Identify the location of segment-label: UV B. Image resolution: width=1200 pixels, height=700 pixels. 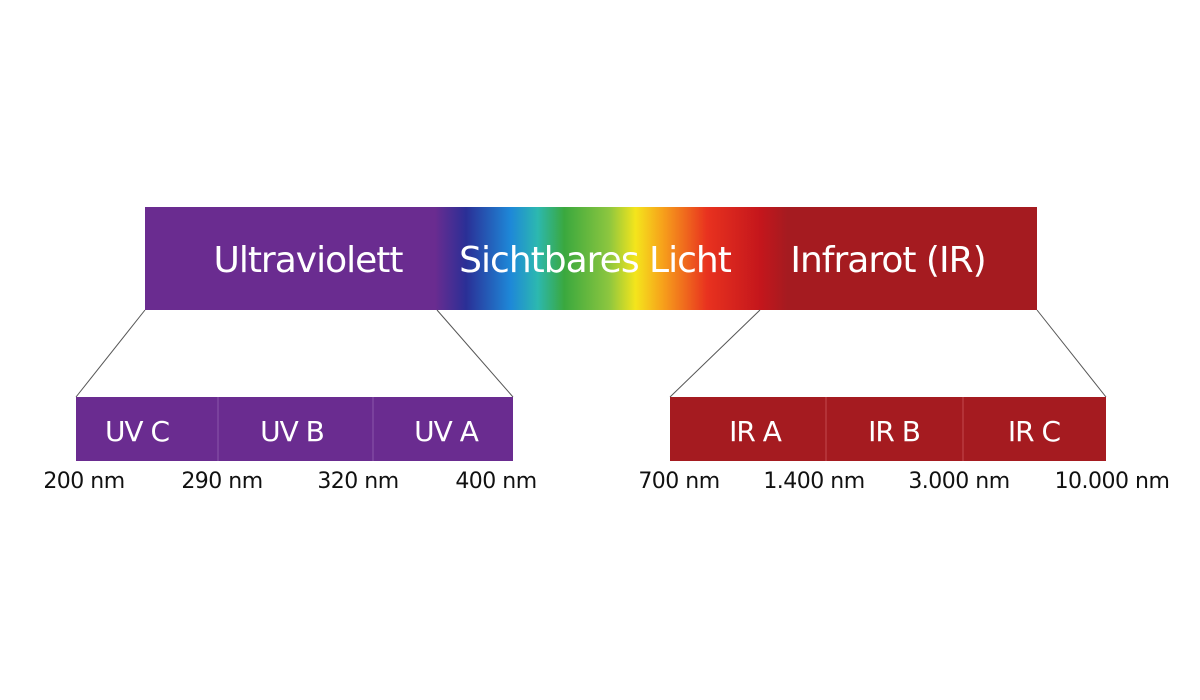
(292, 431).